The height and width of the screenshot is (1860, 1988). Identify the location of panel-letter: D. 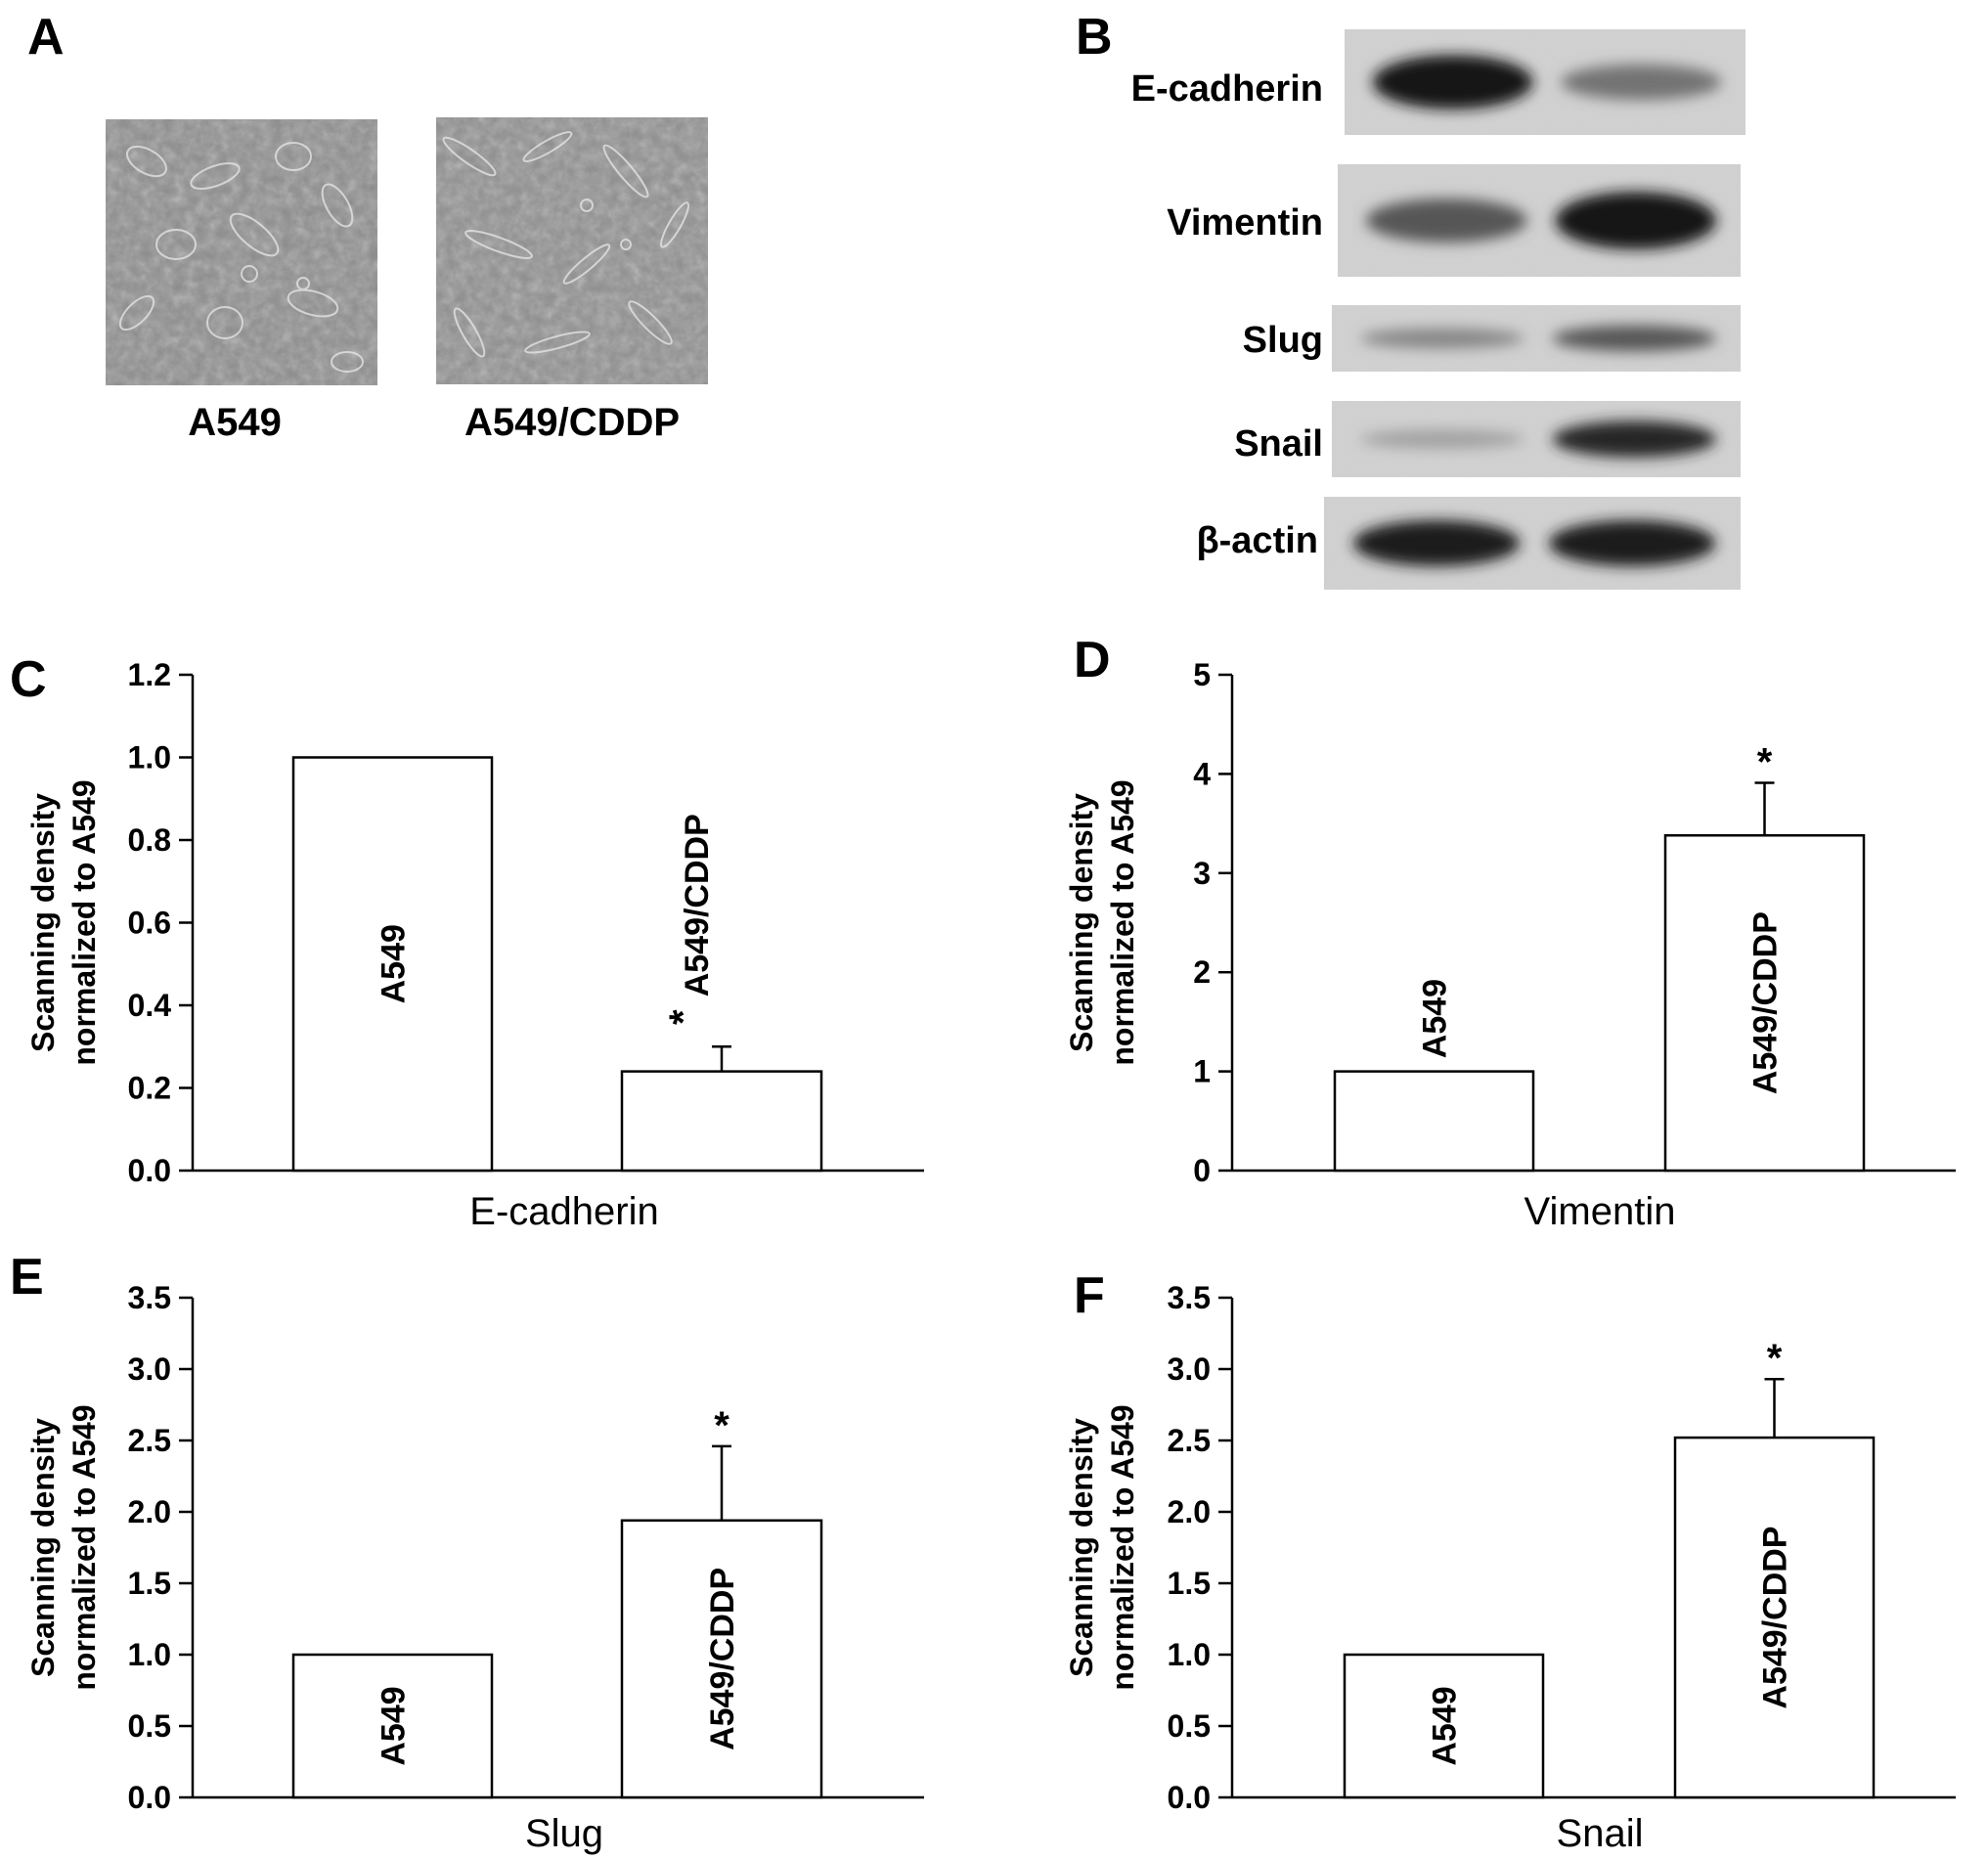
(1092, 660).